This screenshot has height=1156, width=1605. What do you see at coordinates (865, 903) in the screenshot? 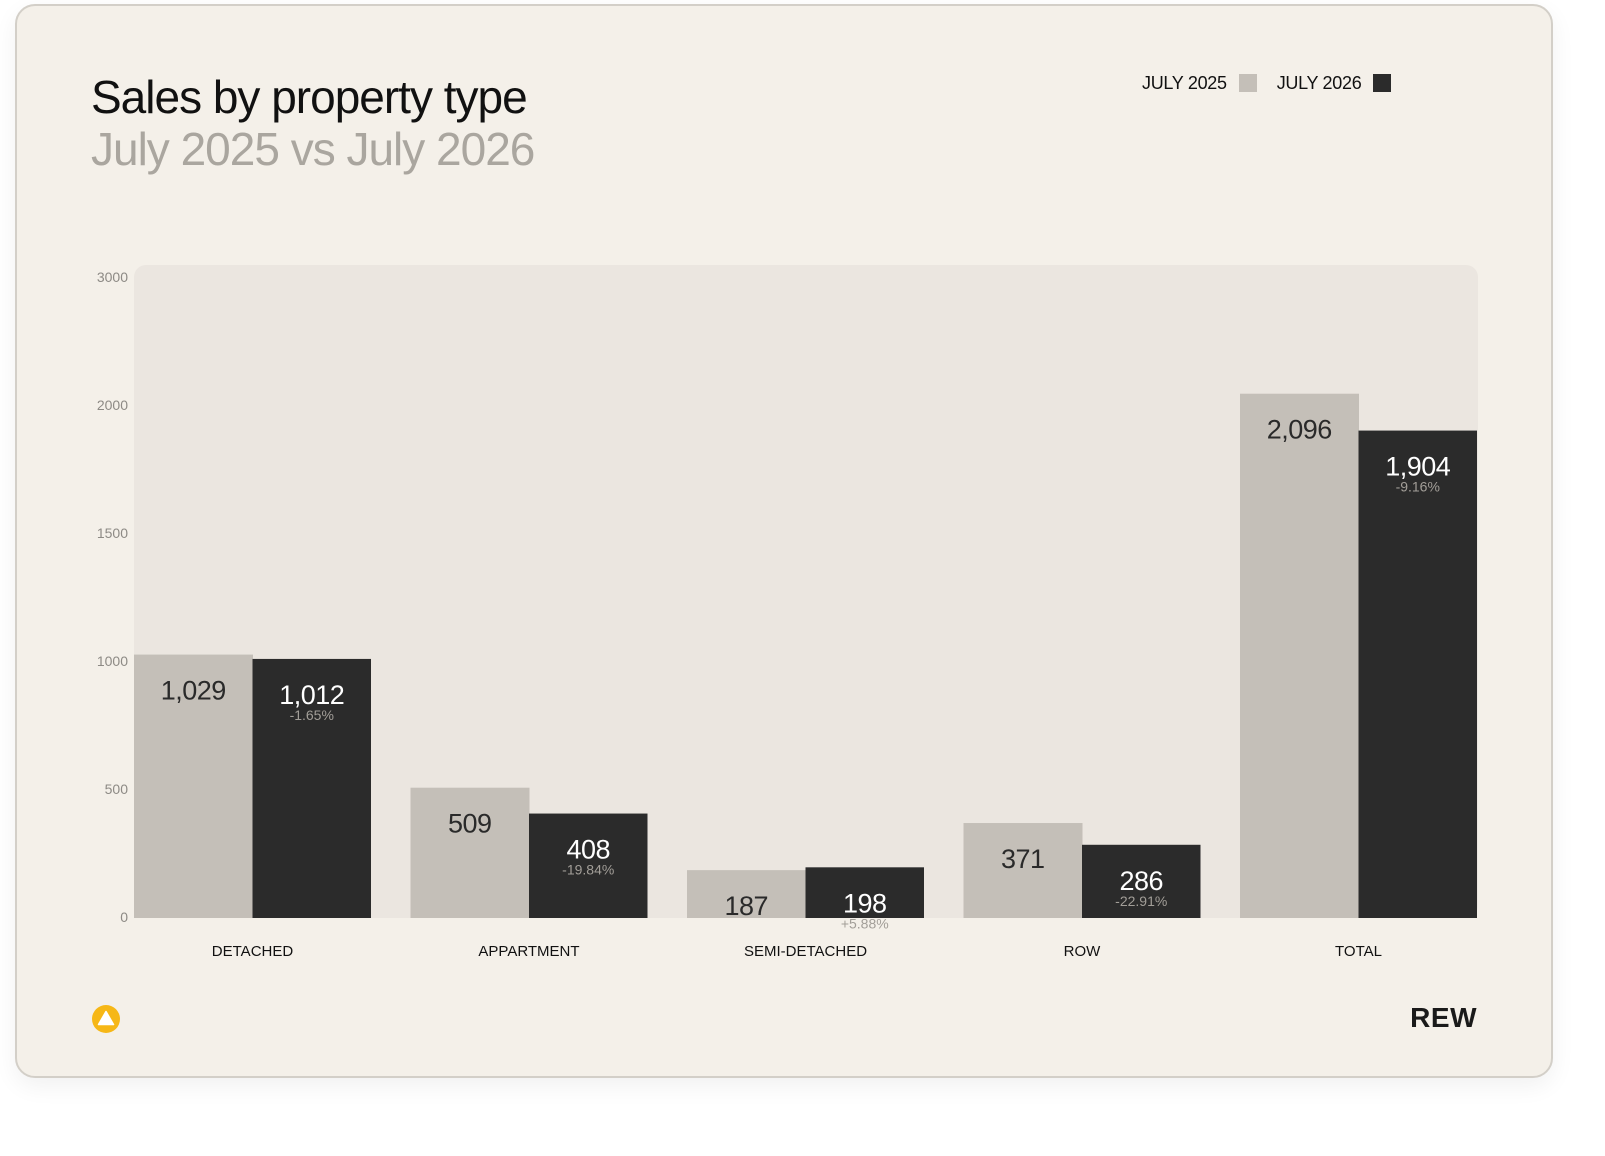
I see `data-label-july-2026-semi-detached: 198` at bounding box center [865, 903].